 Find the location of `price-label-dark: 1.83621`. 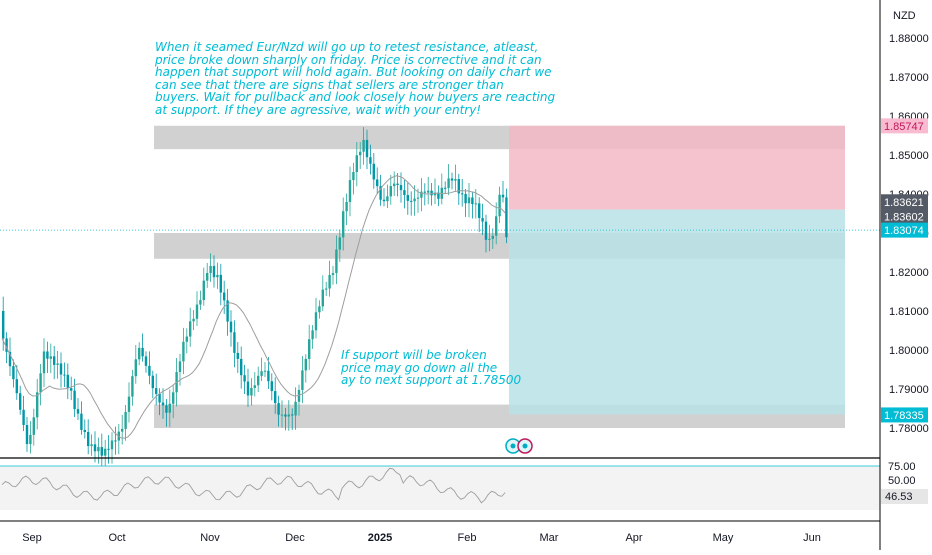

price-label-dark: 1.83621 is located at coordinates (904, 202).